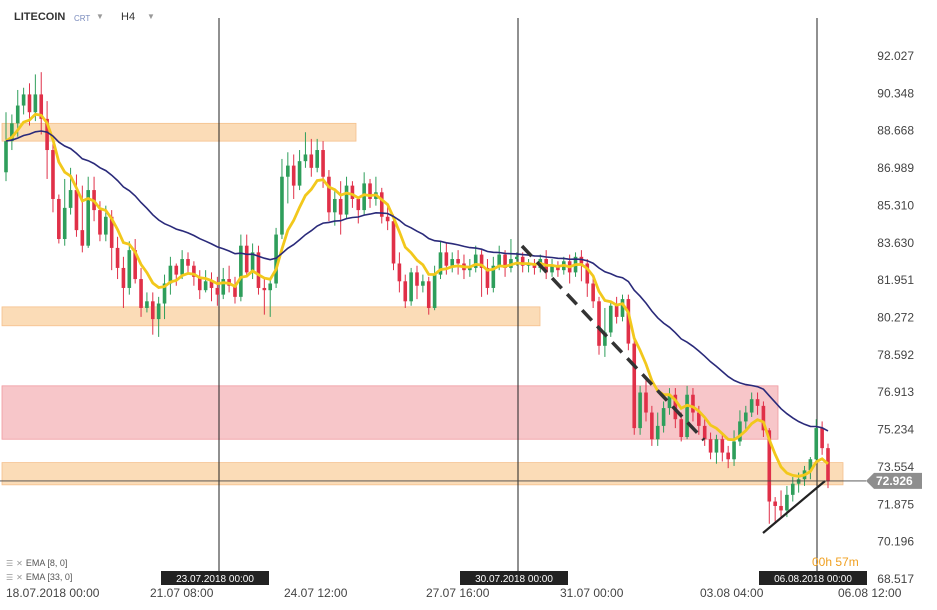  Describe the element at coordinates (794, 507) in the screenshot. I see `uptrend-line` at that location.